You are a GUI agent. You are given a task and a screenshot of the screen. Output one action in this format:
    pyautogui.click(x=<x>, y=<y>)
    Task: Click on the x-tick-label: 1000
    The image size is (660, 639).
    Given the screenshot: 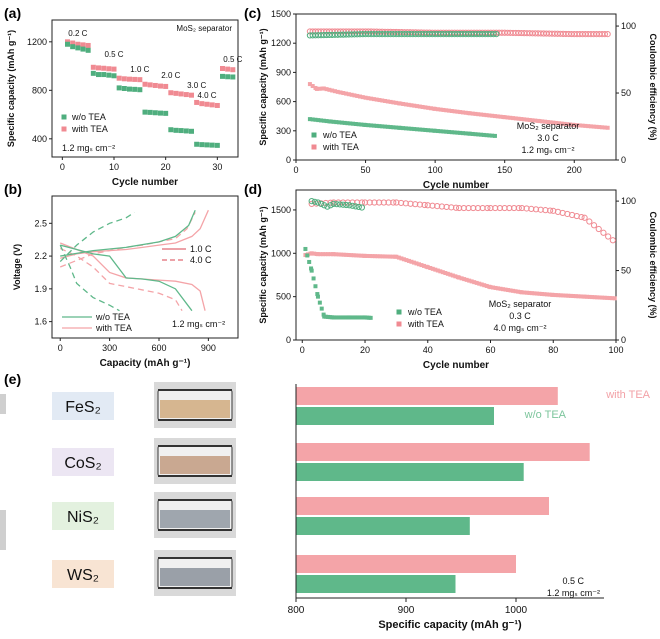 What is the action you would take?
    pyautogui.click(x=516, y=610)
    